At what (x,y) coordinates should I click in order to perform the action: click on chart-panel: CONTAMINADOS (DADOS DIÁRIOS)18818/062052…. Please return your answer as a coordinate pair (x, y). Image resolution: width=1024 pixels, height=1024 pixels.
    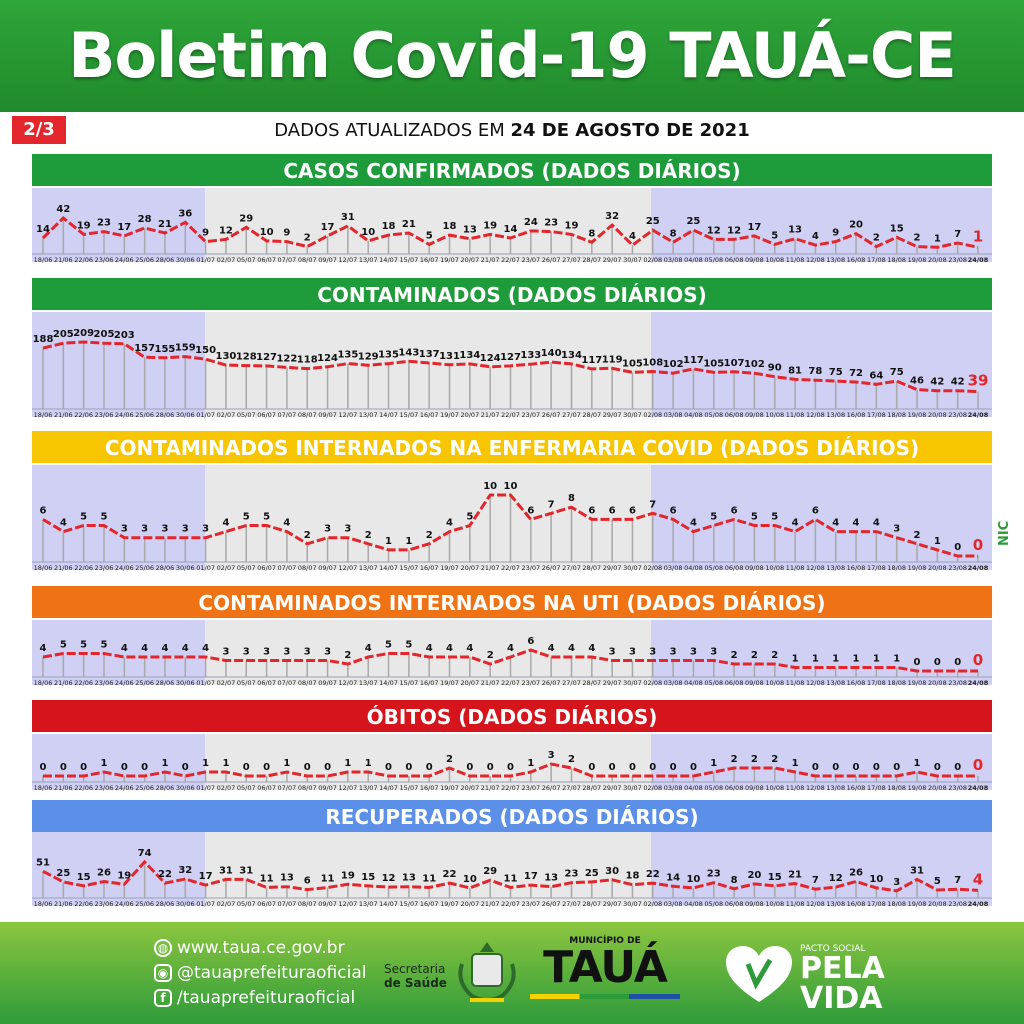
    Looking at the image, I should click on (512, 348).